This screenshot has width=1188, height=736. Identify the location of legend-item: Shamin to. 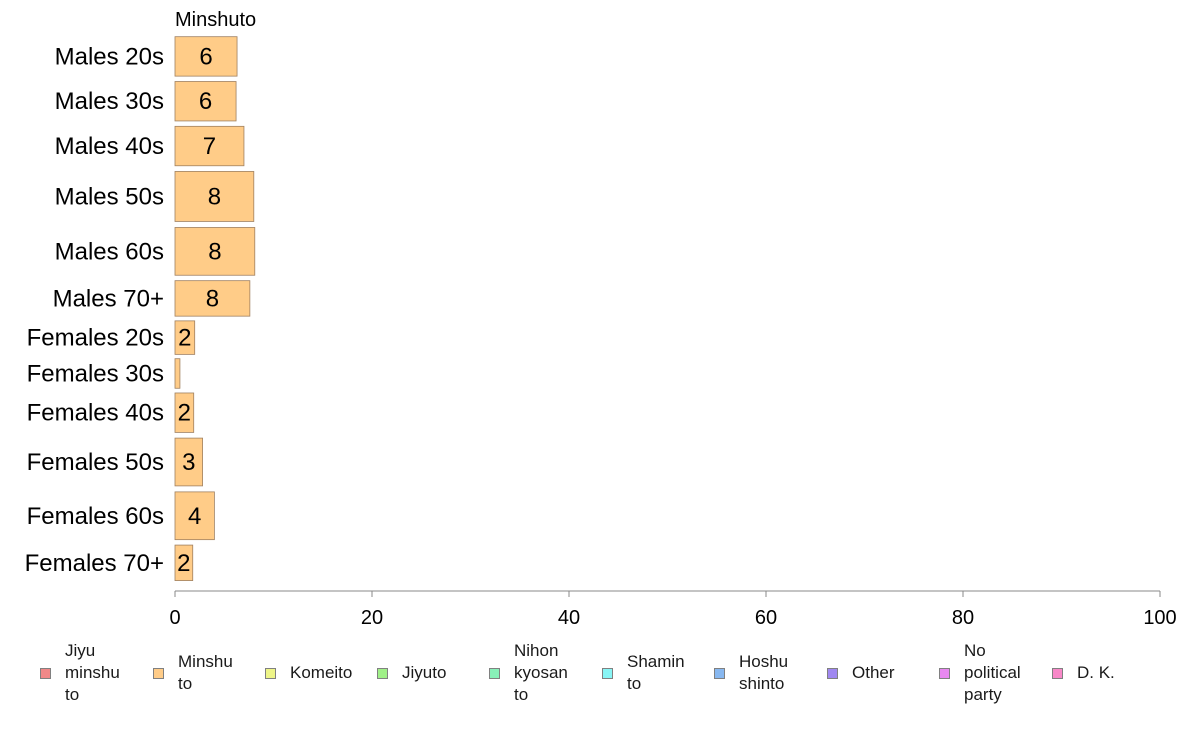
(643, 673).